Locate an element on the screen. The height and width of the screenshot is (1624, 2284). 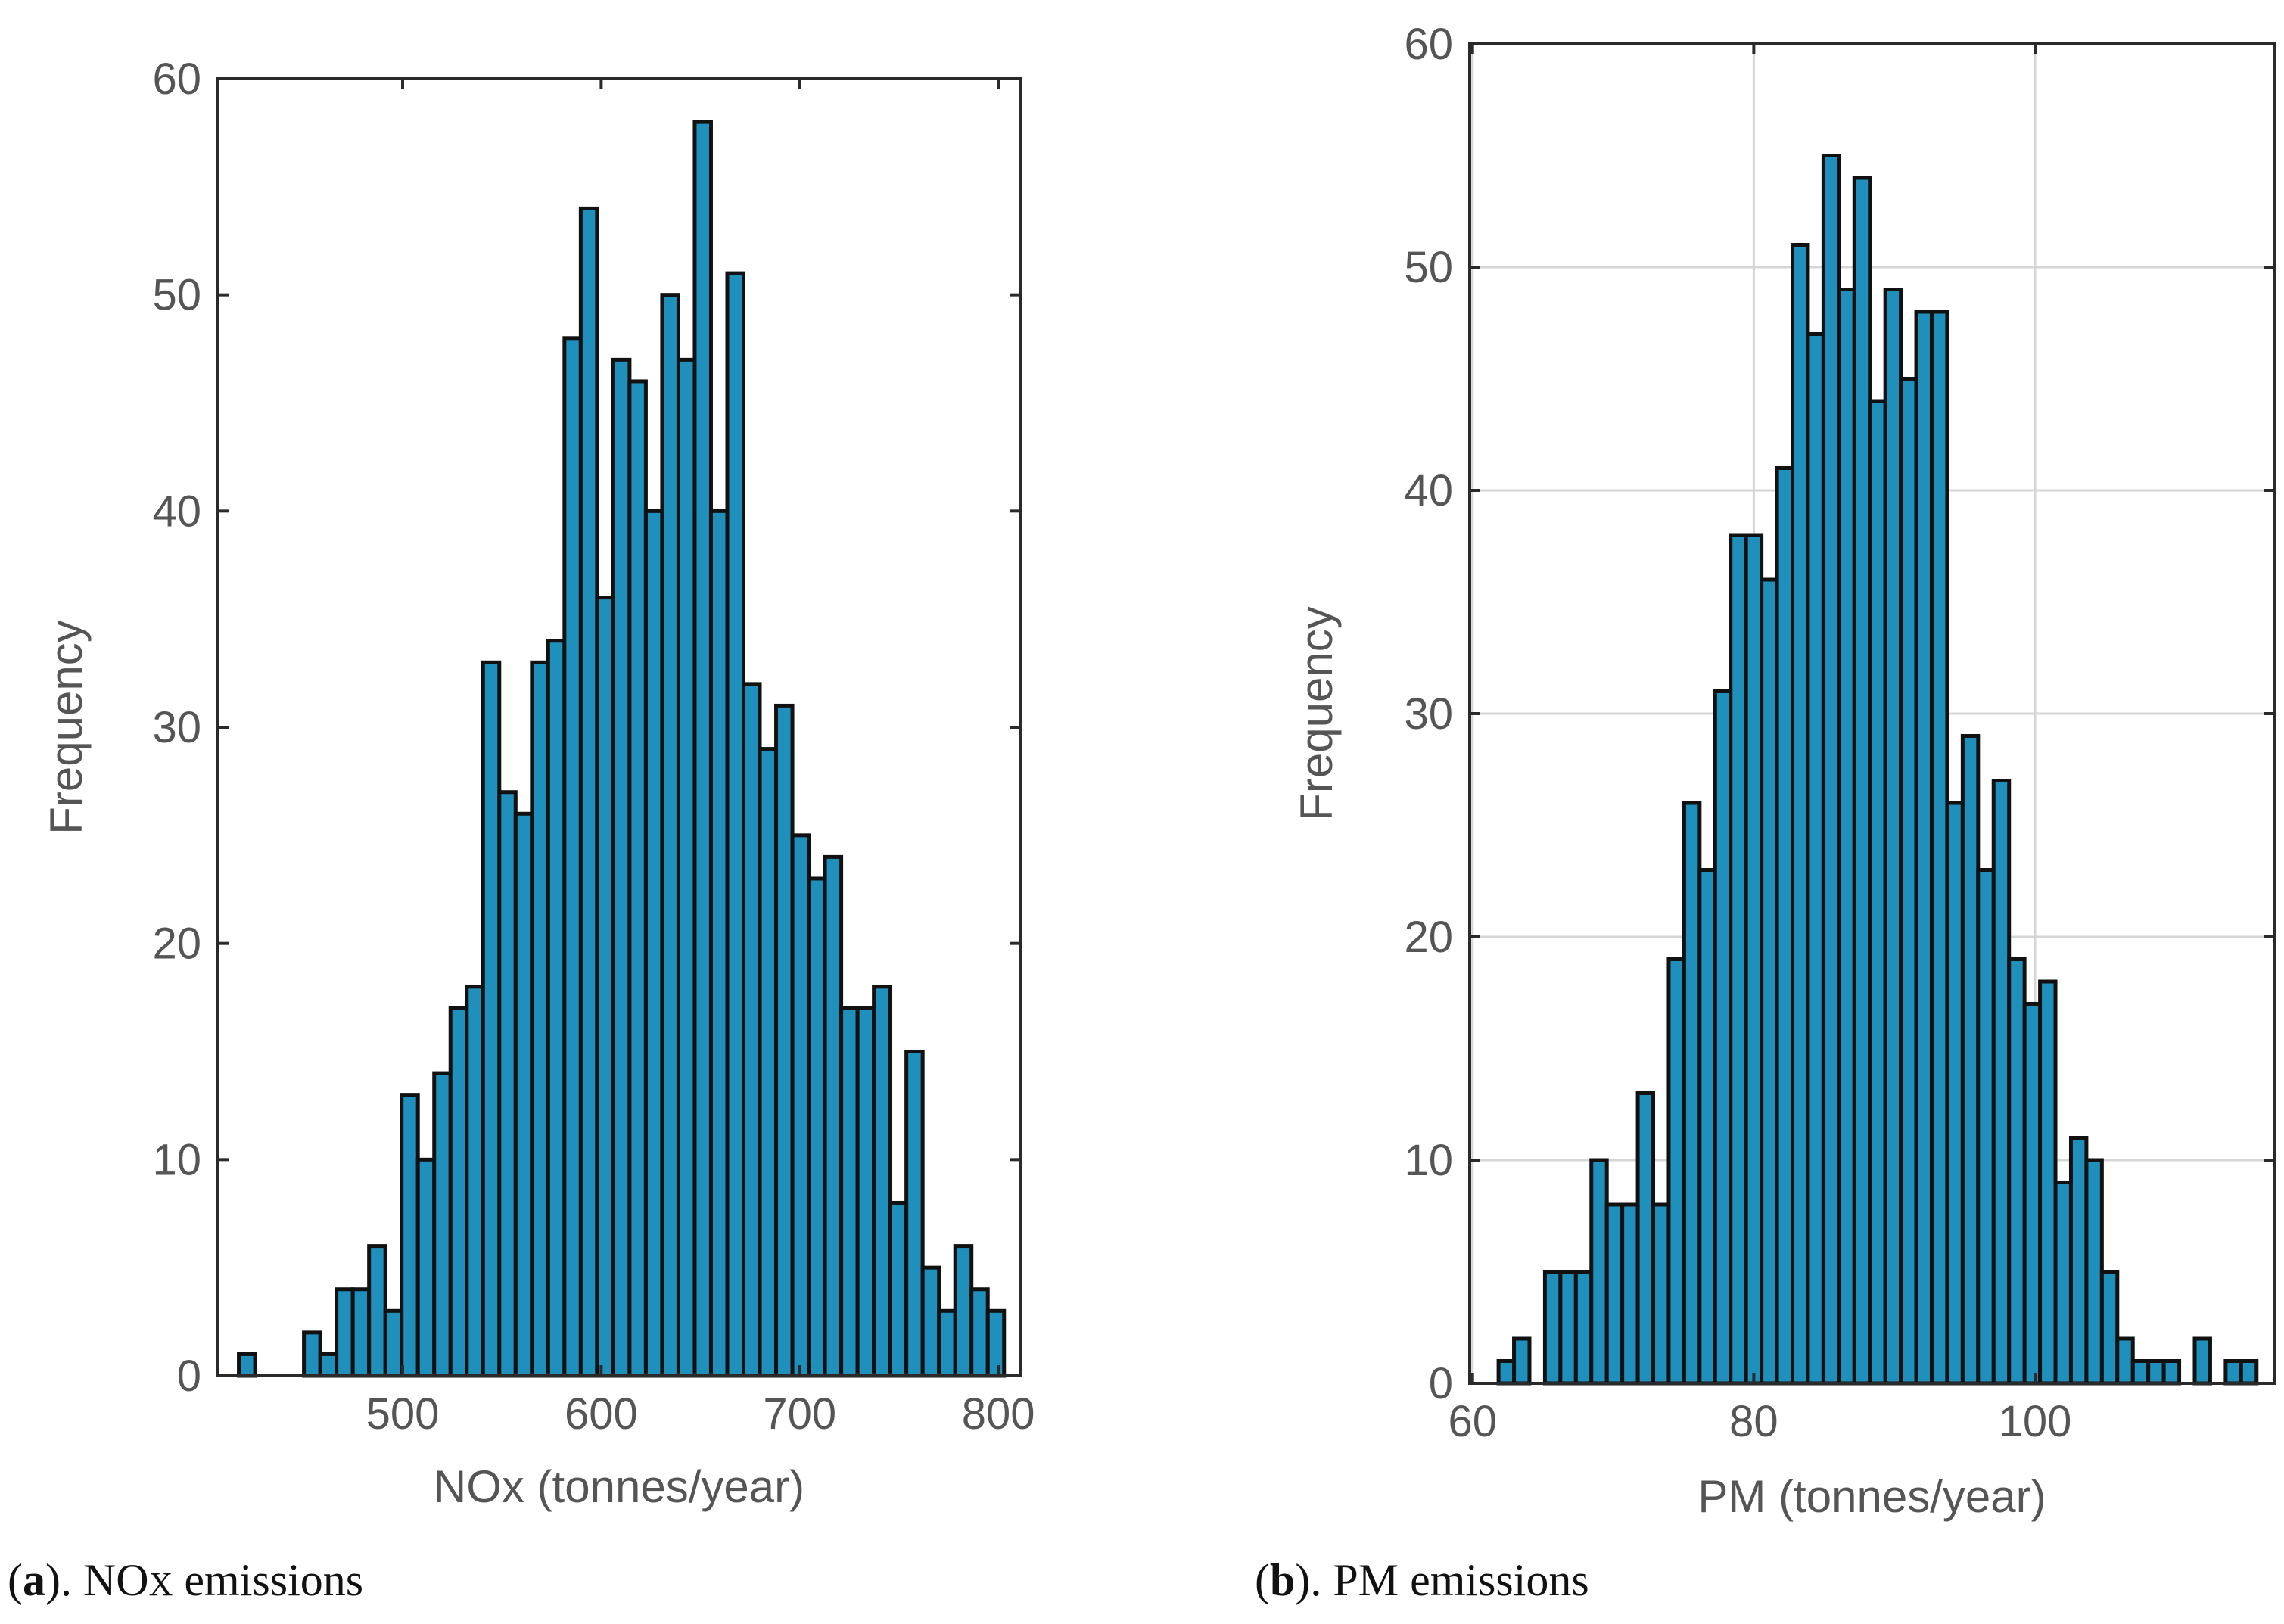
x-tick-labels-nox: 500 600 700 800 is located at coordinates (700, 1414).